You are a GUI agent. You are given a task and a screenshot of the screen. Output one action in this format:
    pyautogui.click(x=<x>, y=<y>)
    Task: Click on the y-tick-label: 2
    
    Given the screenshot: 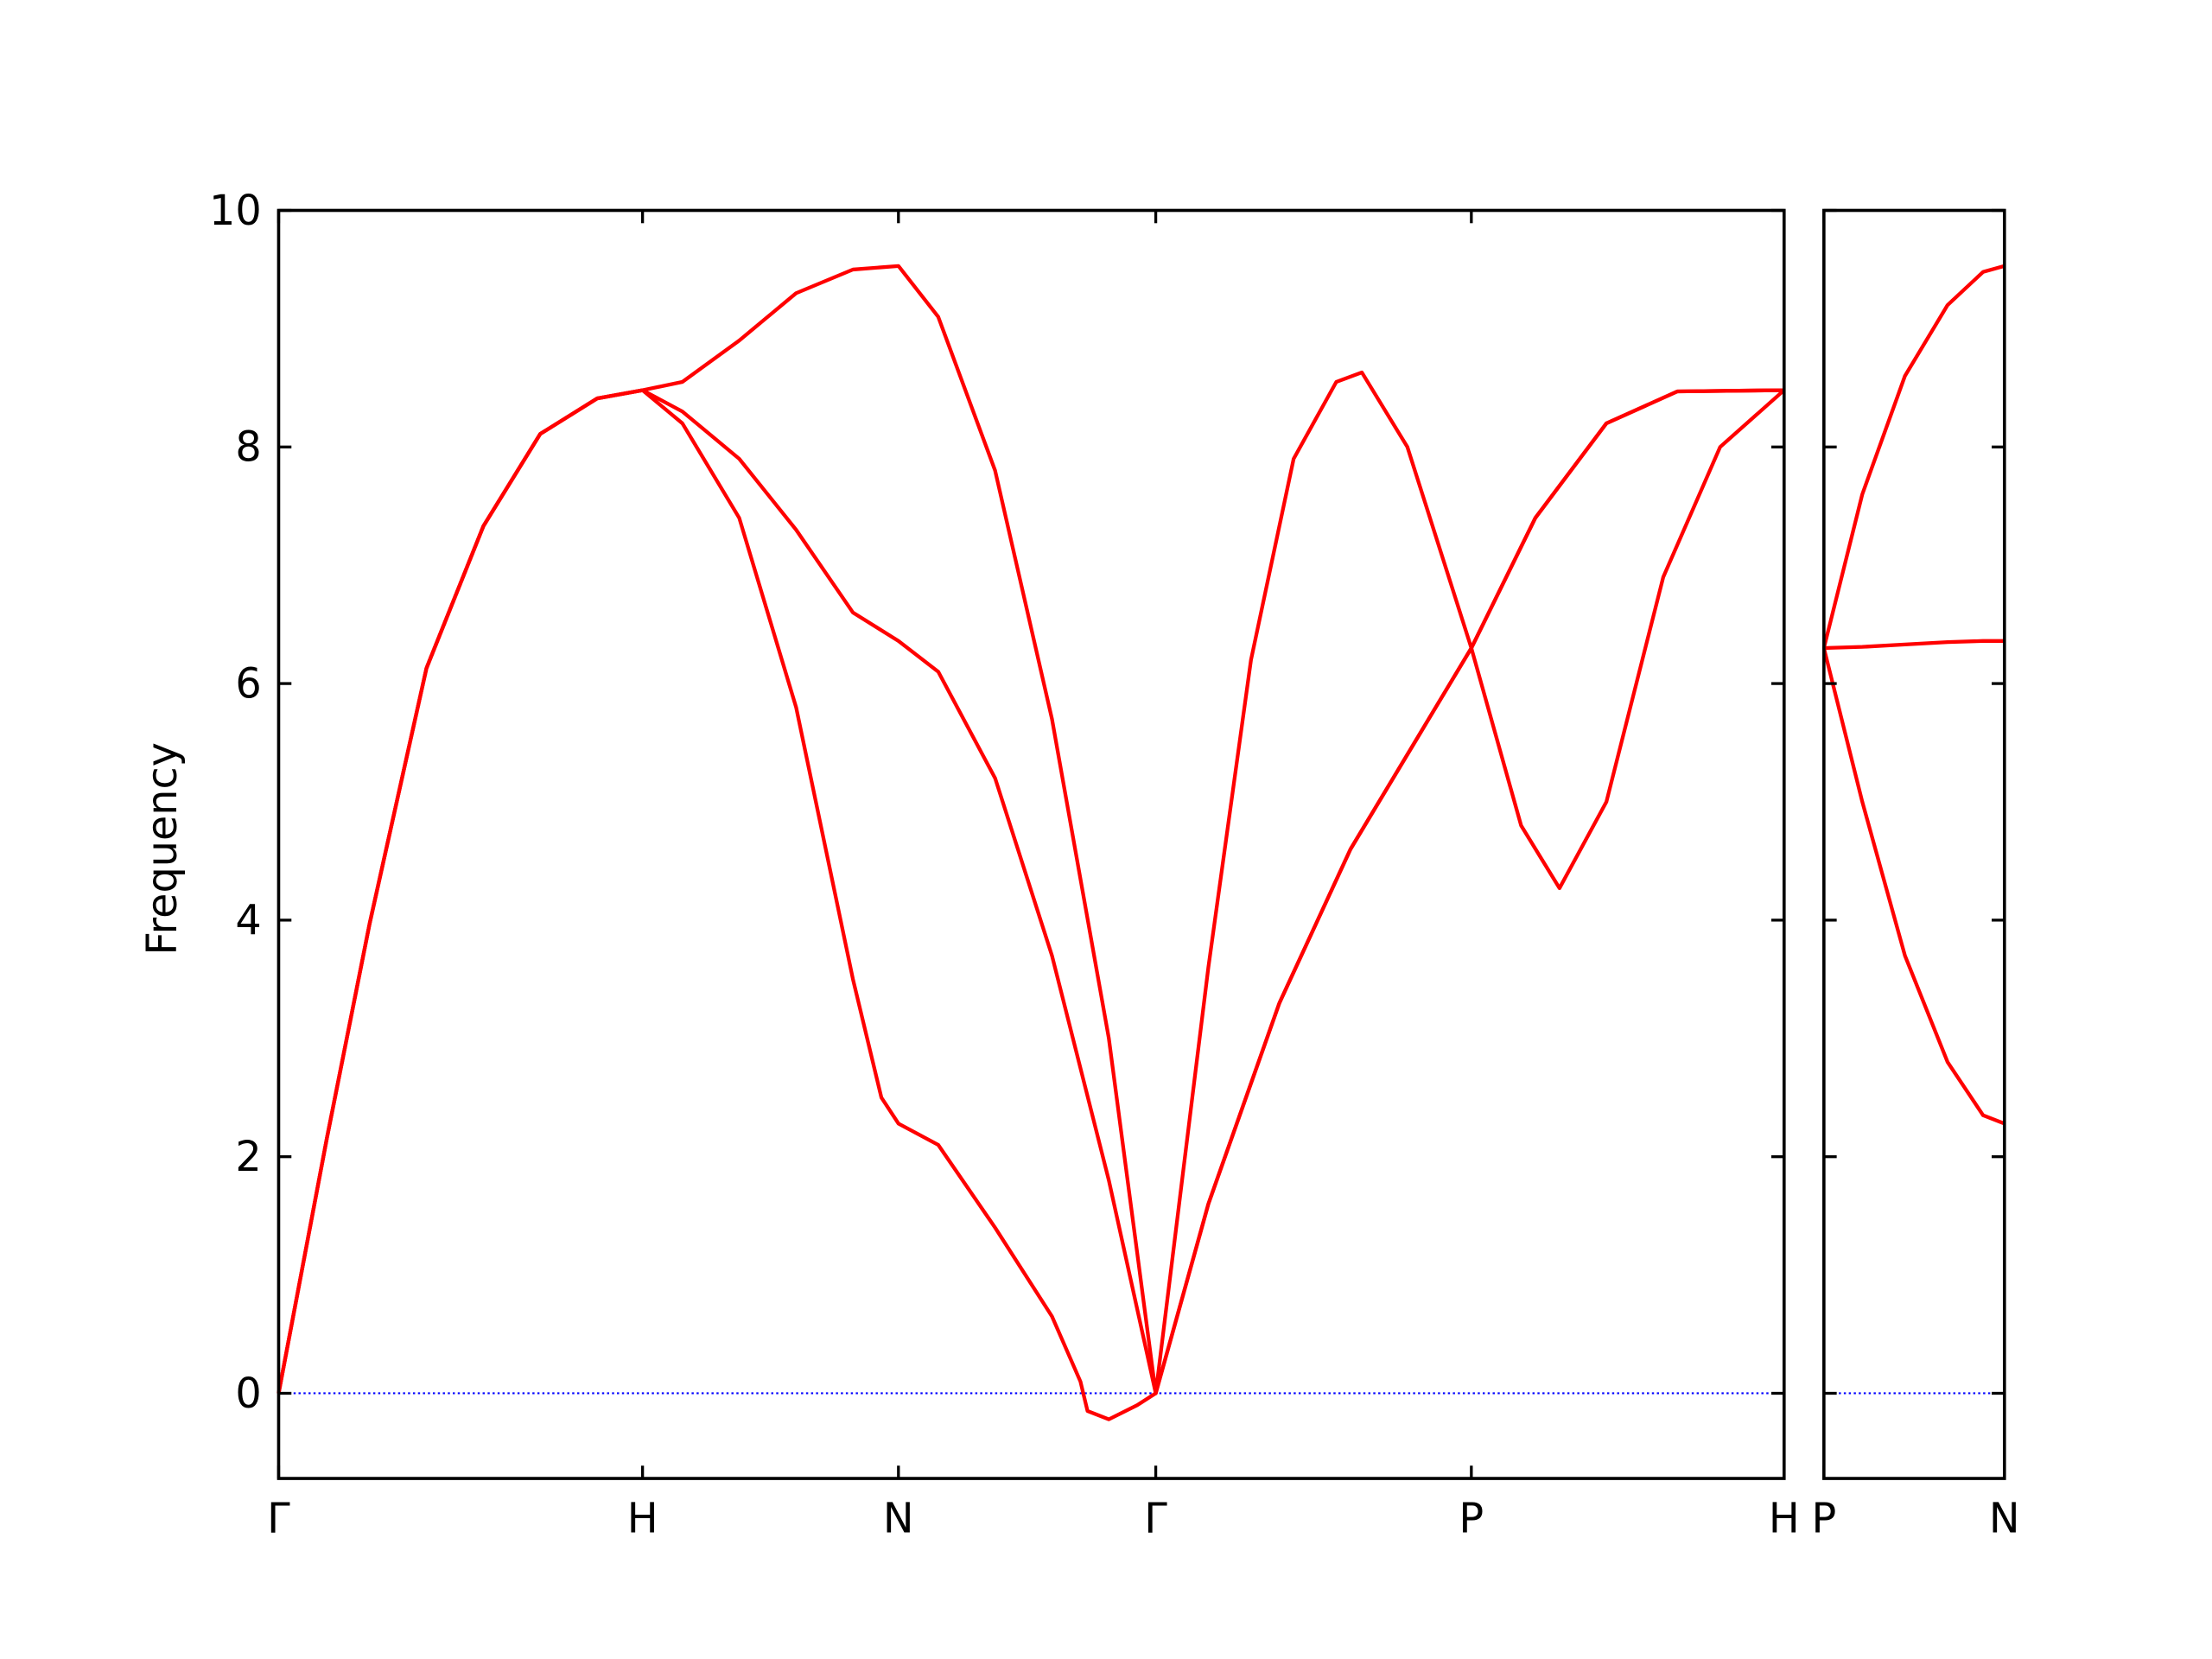 What is the action you would take?
    pyautogui.click(x=248, y=1157)
    